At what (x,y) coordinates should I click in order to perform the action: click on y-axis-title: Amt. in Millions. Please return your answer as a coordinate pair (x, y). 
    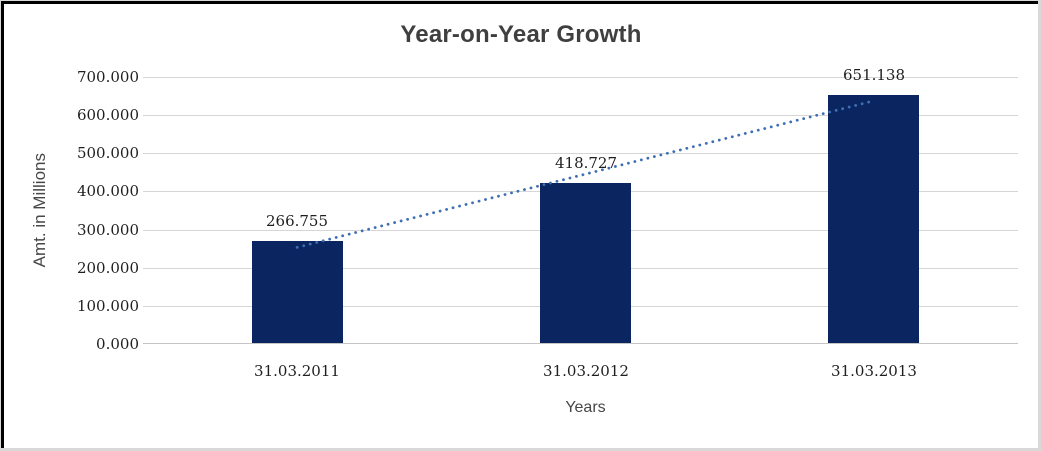
    Looking at the image, I should click on (40, 210).